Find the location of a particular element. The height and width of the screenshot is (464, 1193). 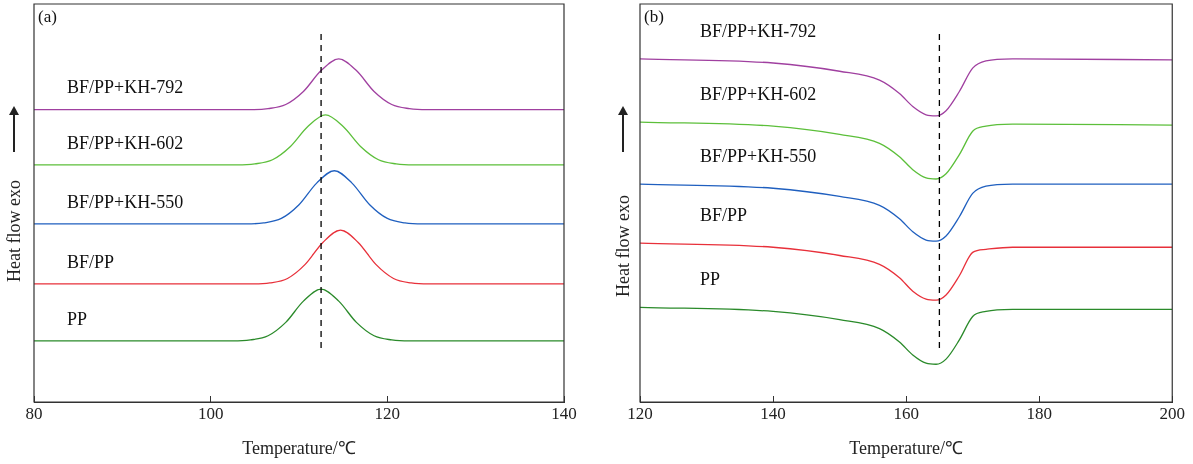

x-tick-label: 180 is located at coordinates (1039, 413).